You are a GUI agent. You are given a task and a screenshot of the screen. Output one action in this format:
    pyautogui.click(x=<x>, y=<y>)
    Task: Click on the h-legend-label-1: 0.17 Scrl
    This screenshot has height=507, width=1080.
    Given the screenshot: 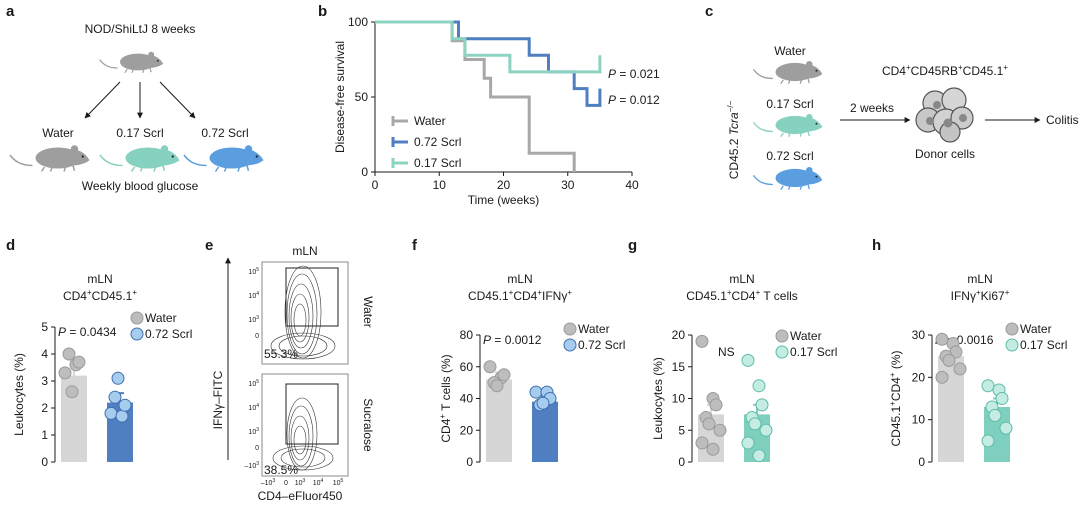 What is the action you would take?
    pyautogui.click(x=1043, y=345)
    